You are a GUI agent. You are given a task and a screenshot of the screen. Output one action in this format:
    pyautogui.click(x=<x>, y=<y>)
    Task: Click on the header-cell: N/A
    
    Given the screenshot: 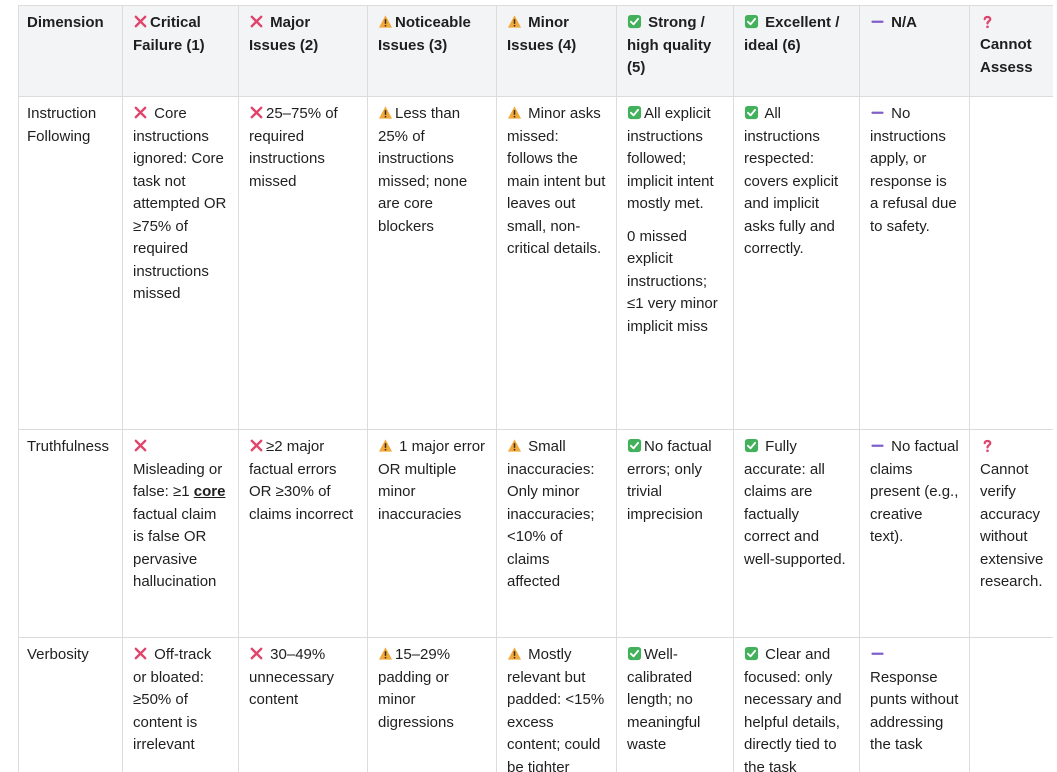 What is the action you would take?
    pyautogui.click(x=914, y=51)
    